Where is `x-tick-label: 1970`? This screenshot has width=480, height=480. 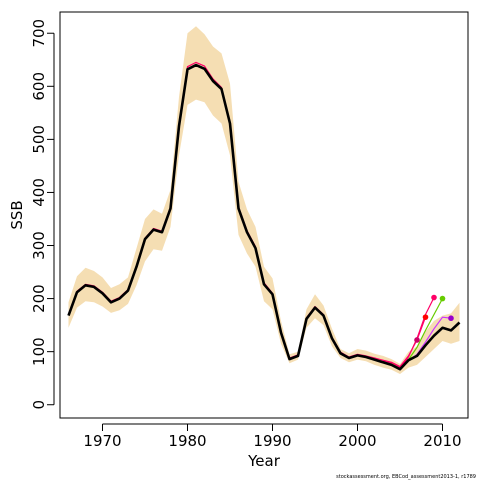
x-tick-label: 1970 is located at coordinates (102, 441).